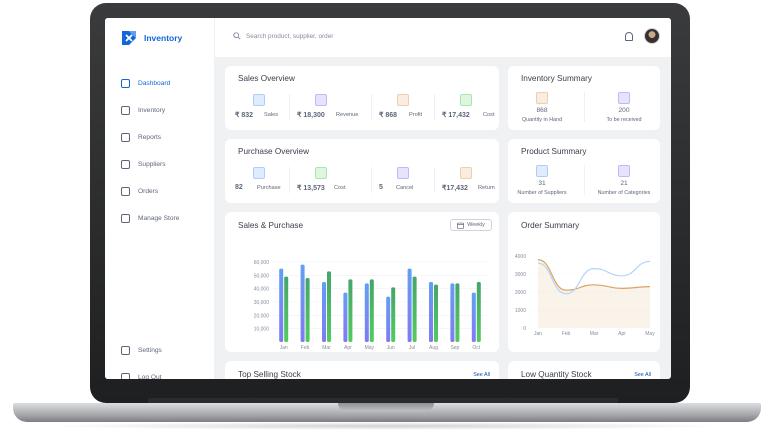 The height and width of the screenshot is (436, 768). What do you see at coordinates (542, 110) in the screenshot?
I see `stat-value: 868` at bounding box center [542, 110].